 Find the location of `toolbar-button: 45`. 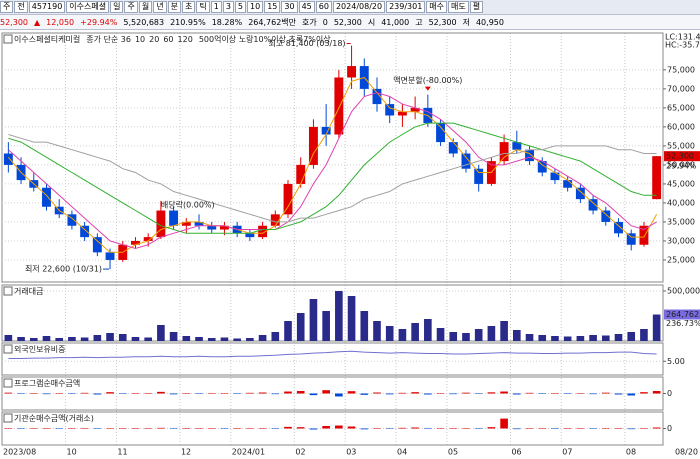

toolbar-button: 45 is located at coordinates (306, 7).